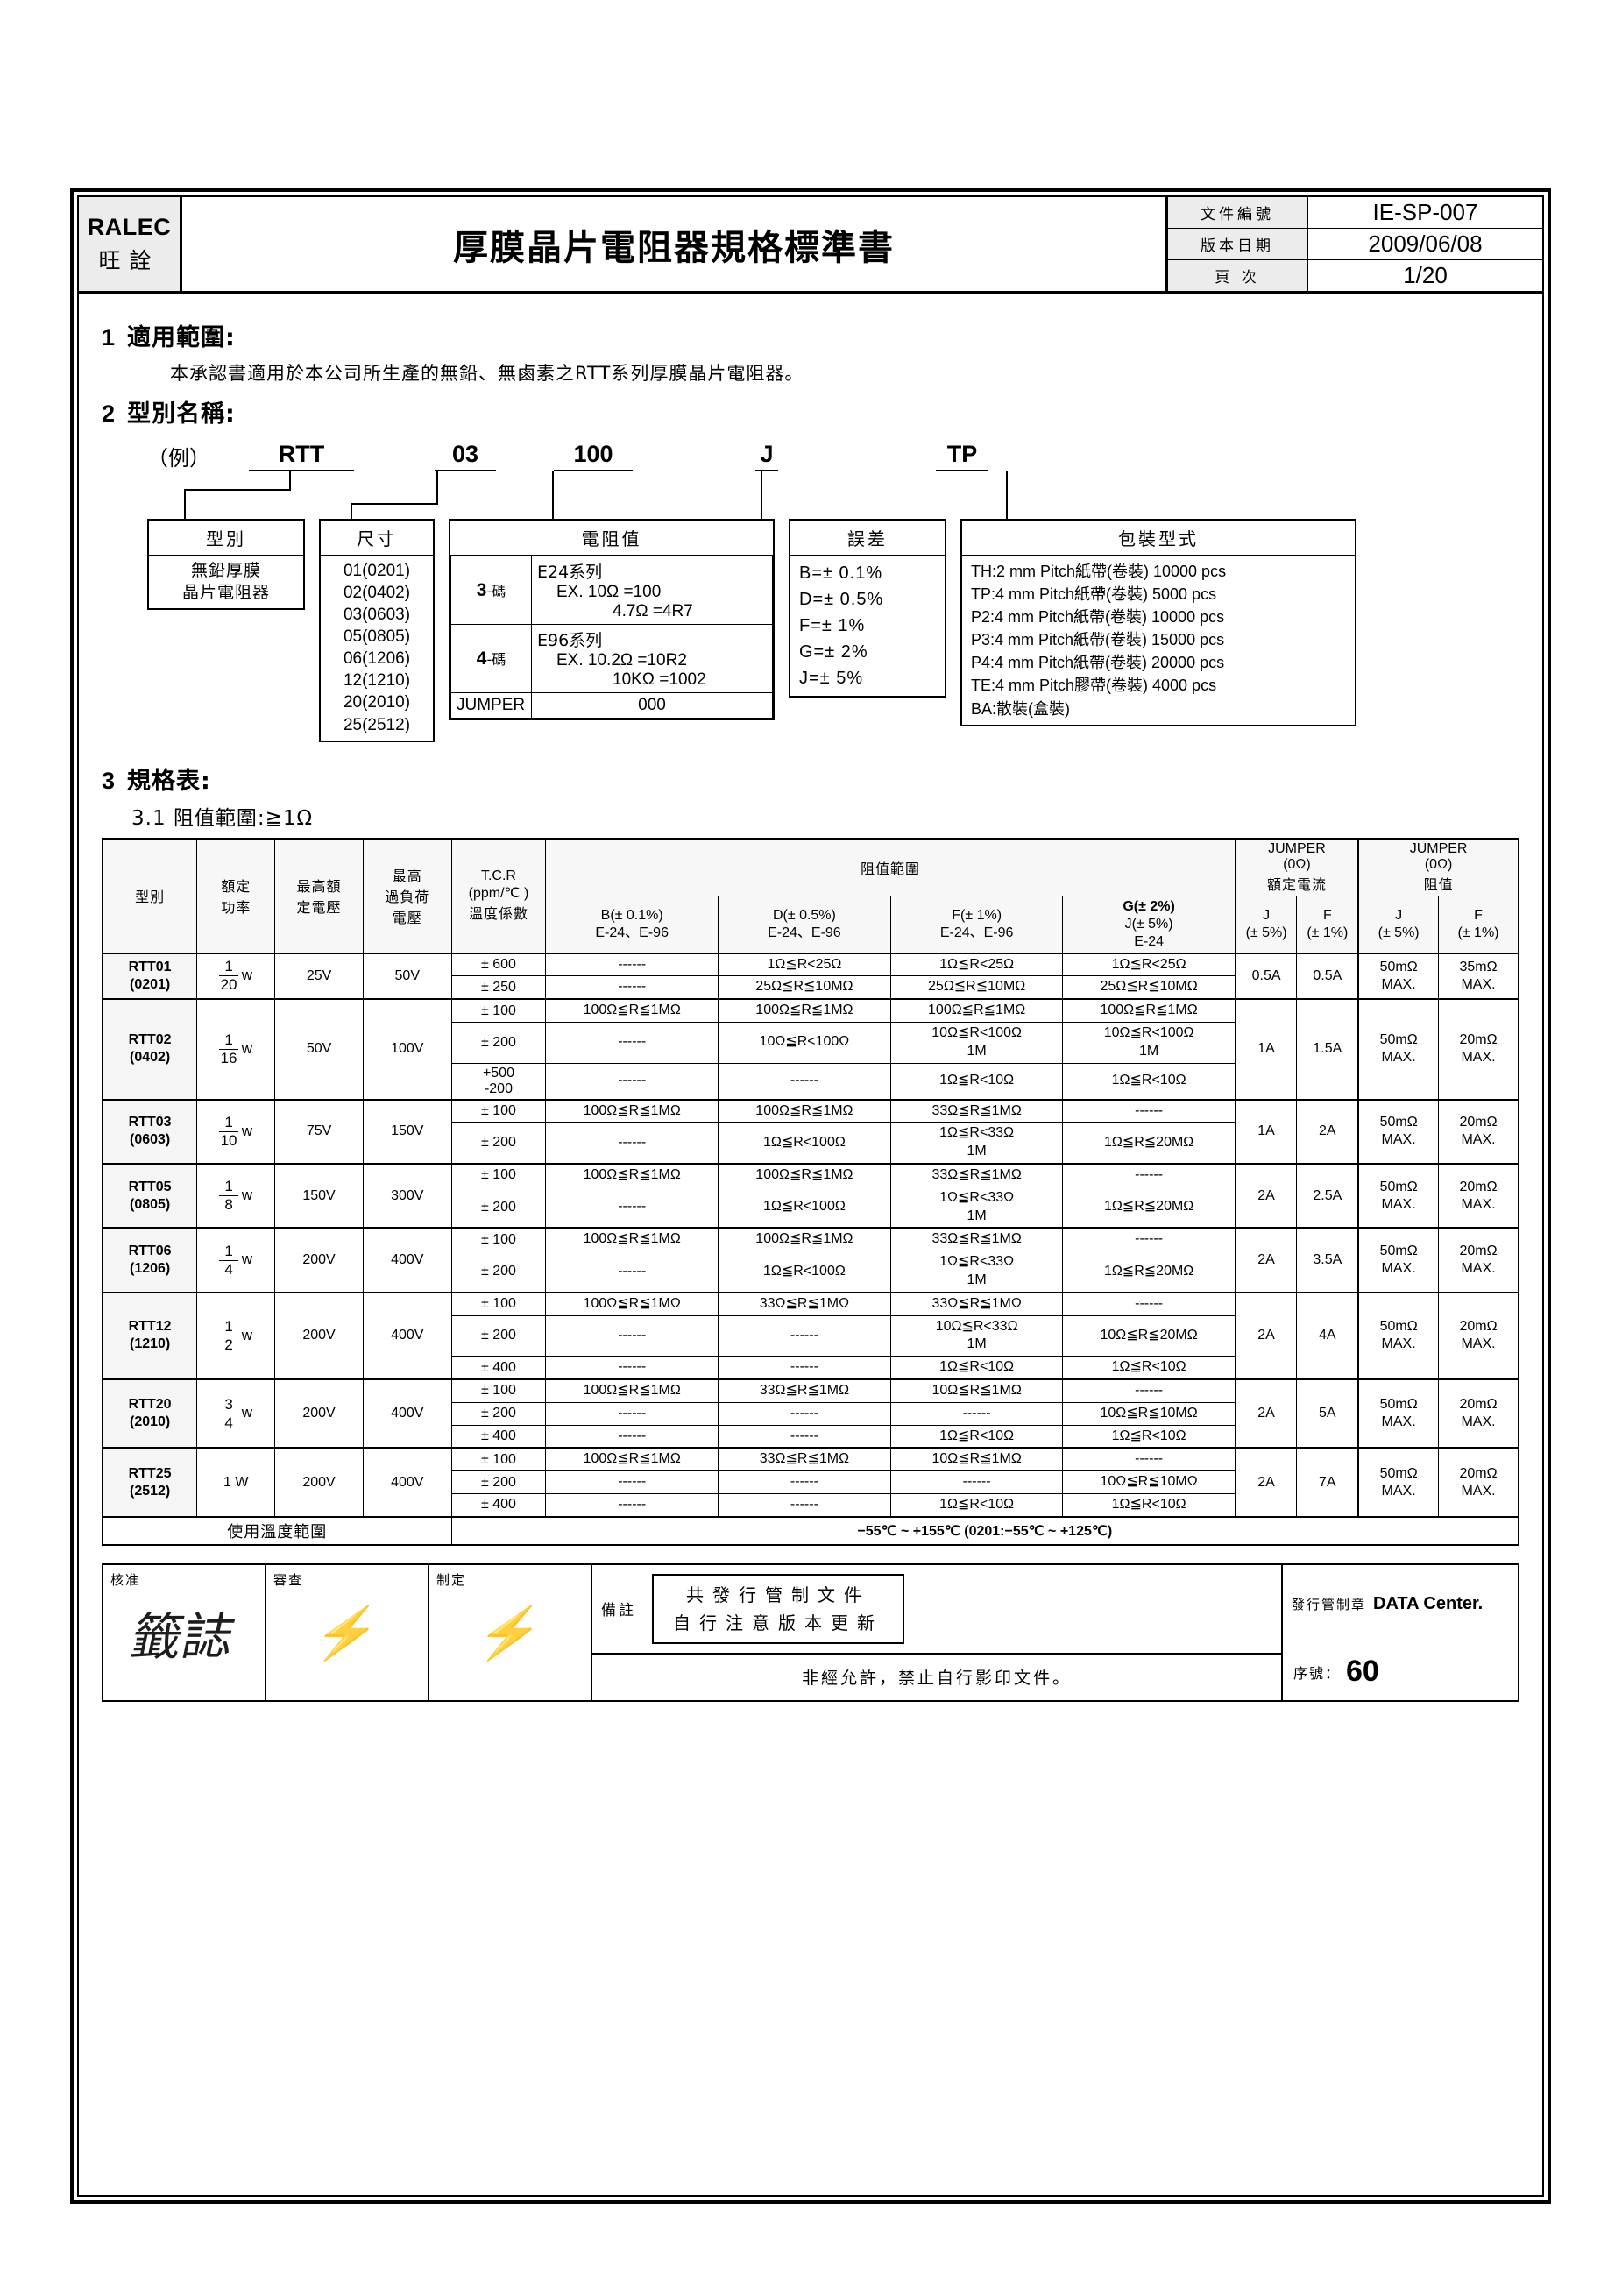  I want to click on legend-type-line-2: 晶片電阻器, so click(225, 593).